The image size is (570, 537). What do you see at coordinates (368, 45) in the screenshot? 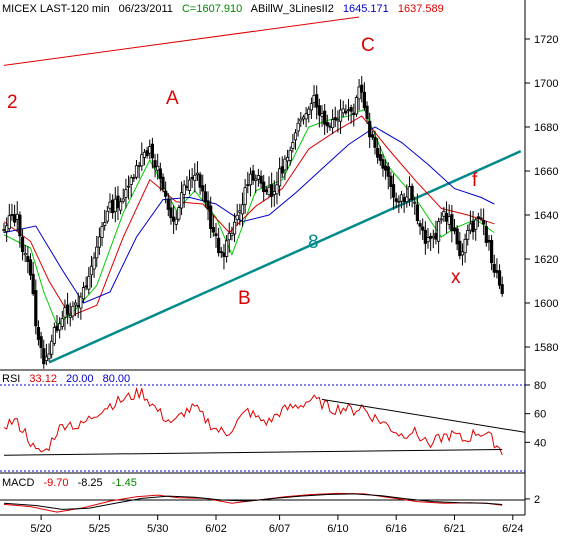
I see `wave-label-c: C` at bounding box center [368, 45].